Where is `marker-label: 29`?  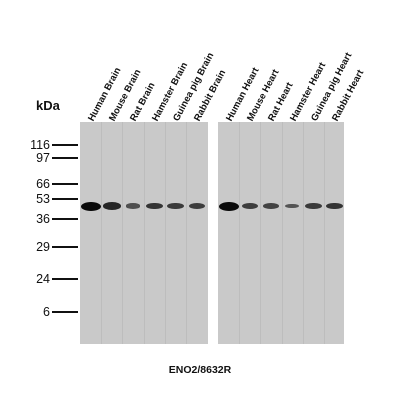
marker-label: 29 is located at coordinates (43, 247).